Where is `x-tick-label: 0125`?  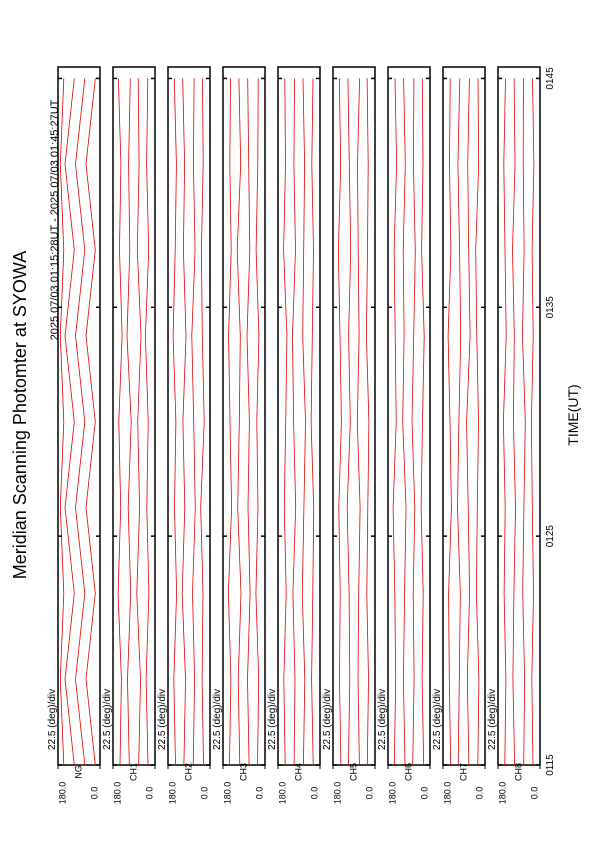
x-tick-label: 0125 is located at coordinates (550, 536).